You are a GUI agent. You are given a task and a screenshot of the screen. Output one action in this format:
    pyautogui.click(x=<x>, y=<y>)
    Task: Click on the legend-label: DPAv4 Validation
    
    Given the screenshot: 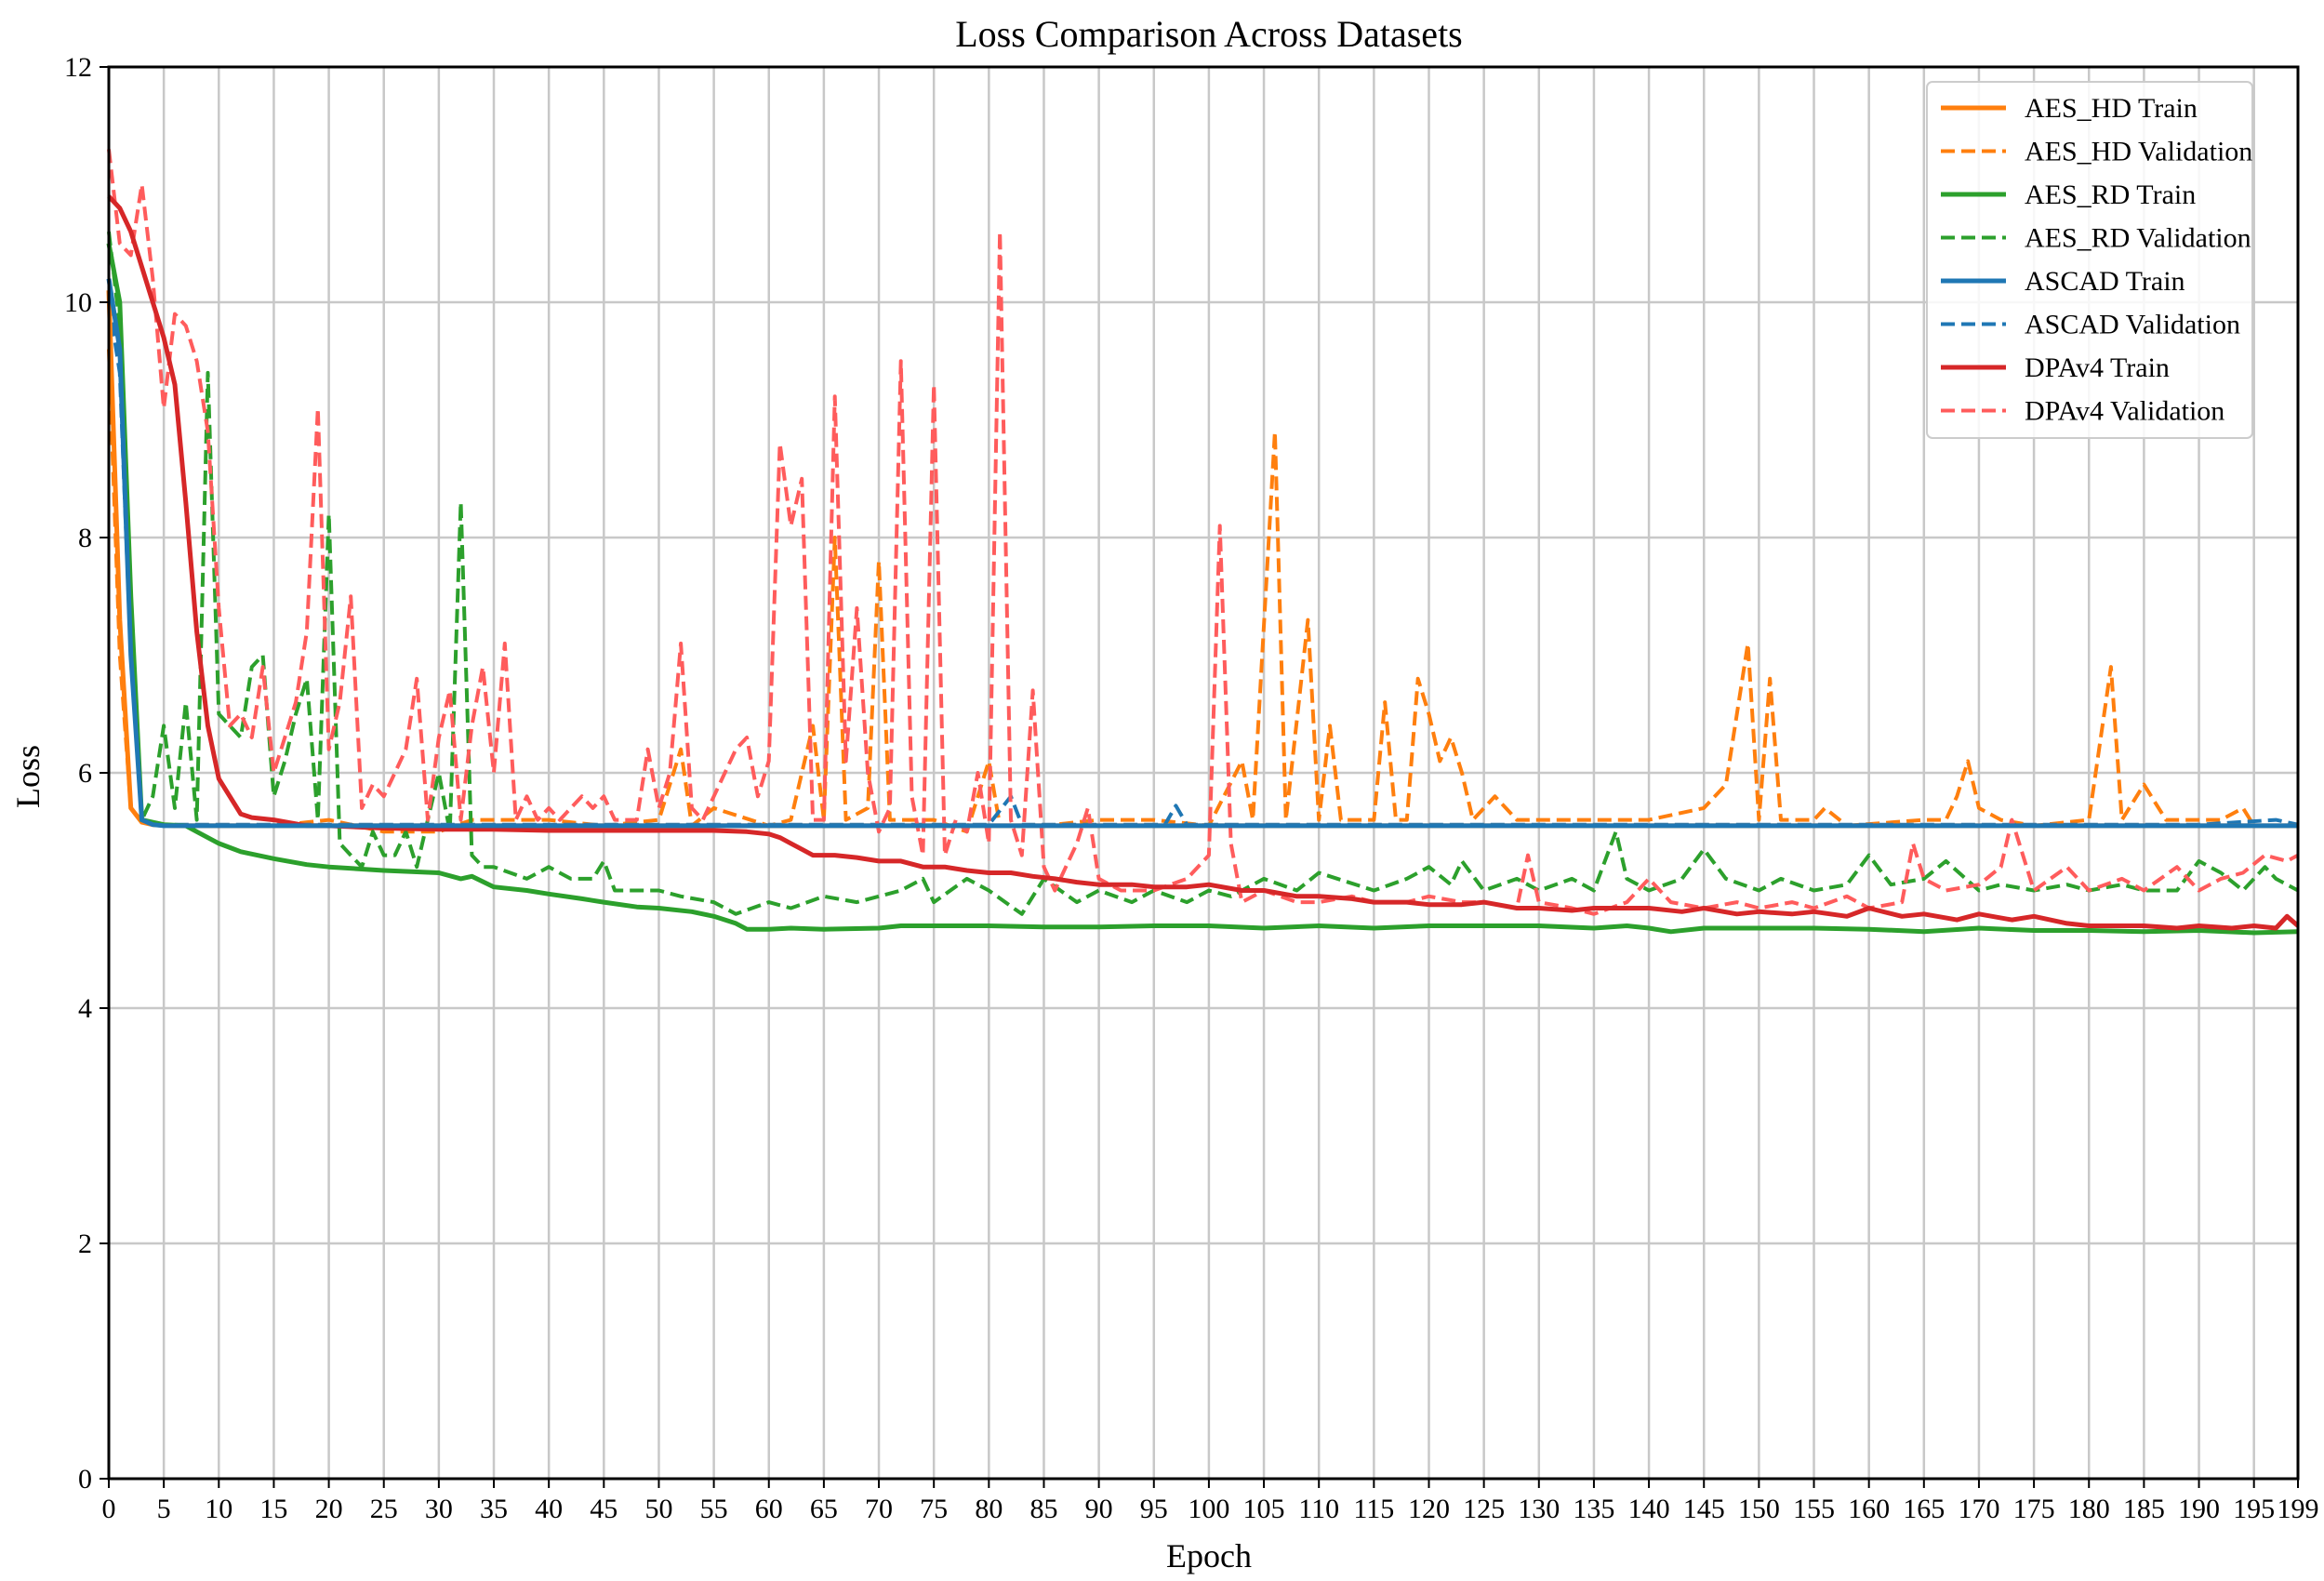 What is the action you would take?
    pyautogui.click(x=2125, y=411)
    